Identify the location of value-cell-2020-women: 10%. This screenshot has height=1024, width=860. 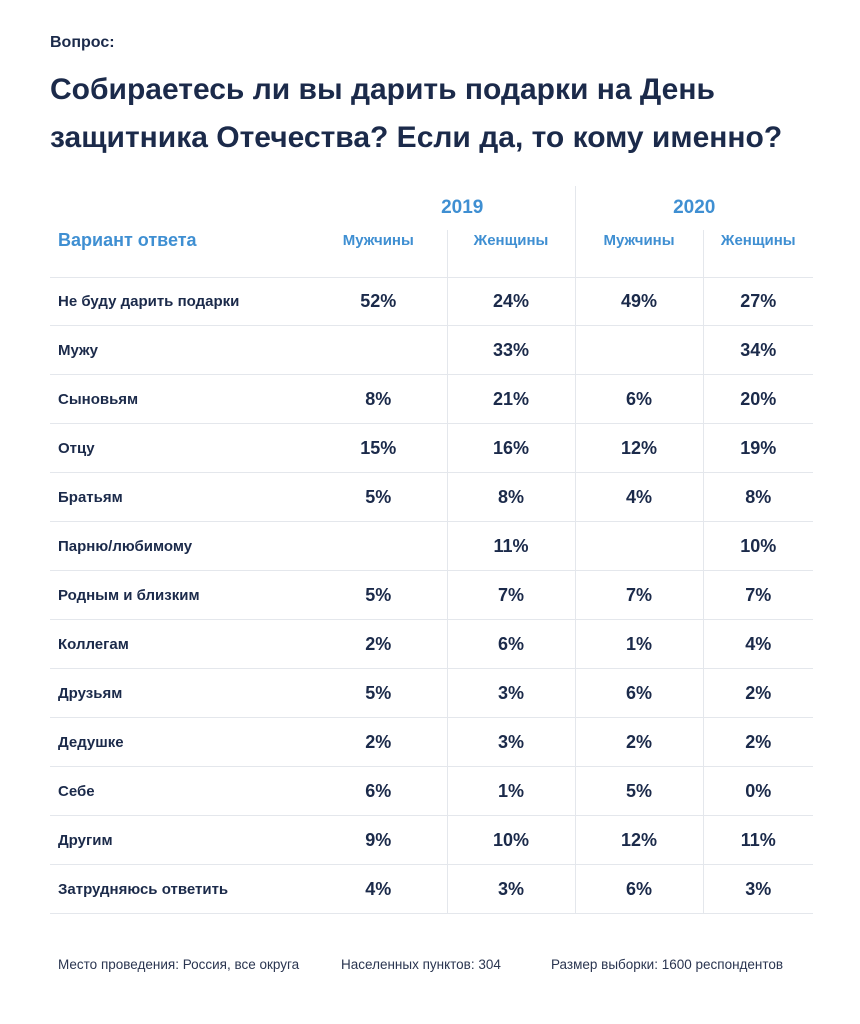
(757, 546).